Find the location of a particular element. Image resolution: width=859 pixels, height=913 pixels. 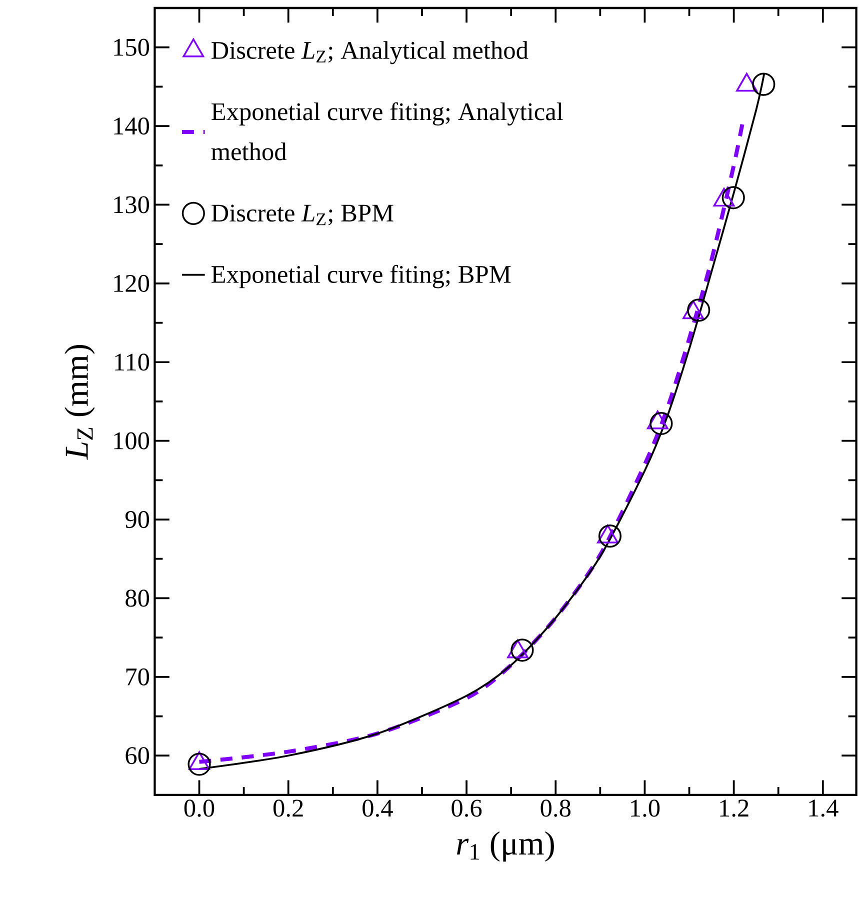

legend-label: Discrete L$_{Z}$; Analytical method is located at coordinates (370, 52).